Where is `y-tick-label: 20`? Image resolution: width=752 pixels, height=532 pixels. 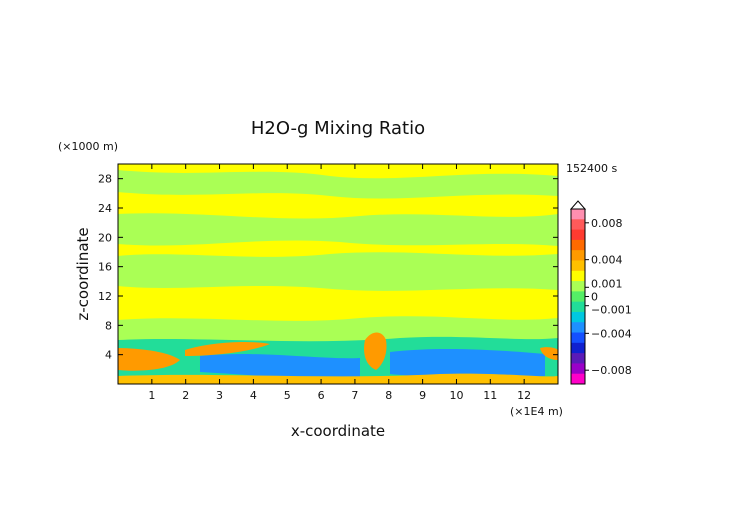 y-tick-label: 20 is located at coordinates (105, 237).